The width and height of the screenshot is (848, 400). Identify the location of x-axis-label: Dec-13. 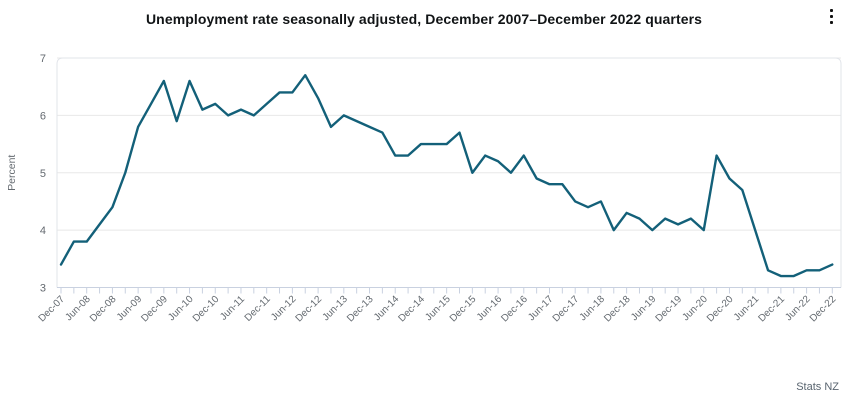
(360, 309).